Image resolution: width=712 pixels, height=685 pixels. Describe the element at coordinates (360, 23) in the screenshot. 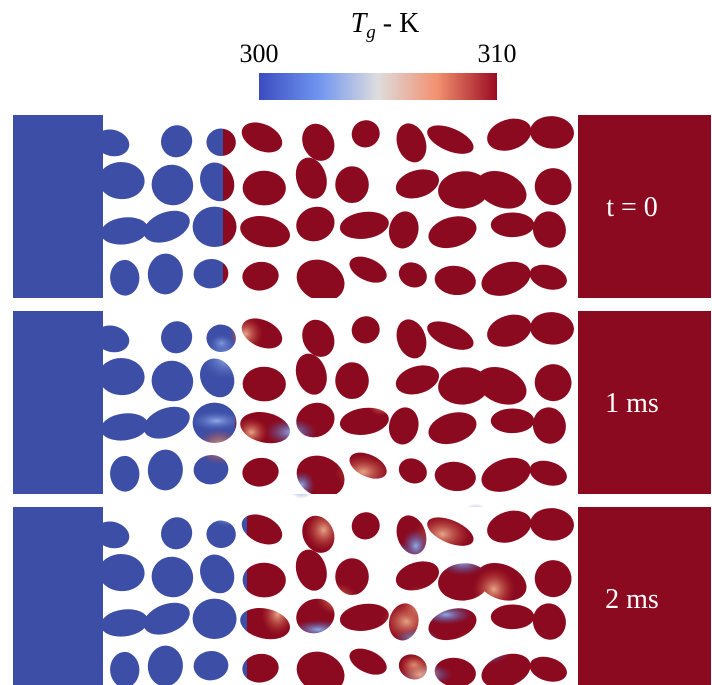

I see `symbol: T` at that location.